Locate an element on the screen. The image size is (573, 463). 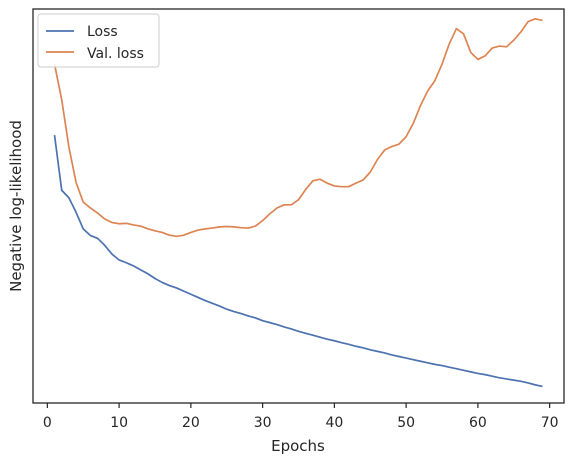
x-tick-label: 60 is located at coordinates (478, 423).